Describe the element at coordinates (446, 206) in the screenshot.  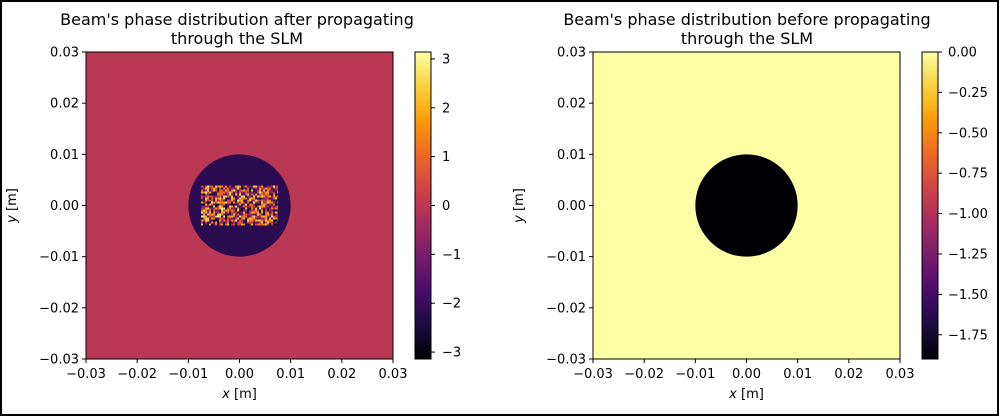
I see `colorbar-tick-label: 0` at that location.